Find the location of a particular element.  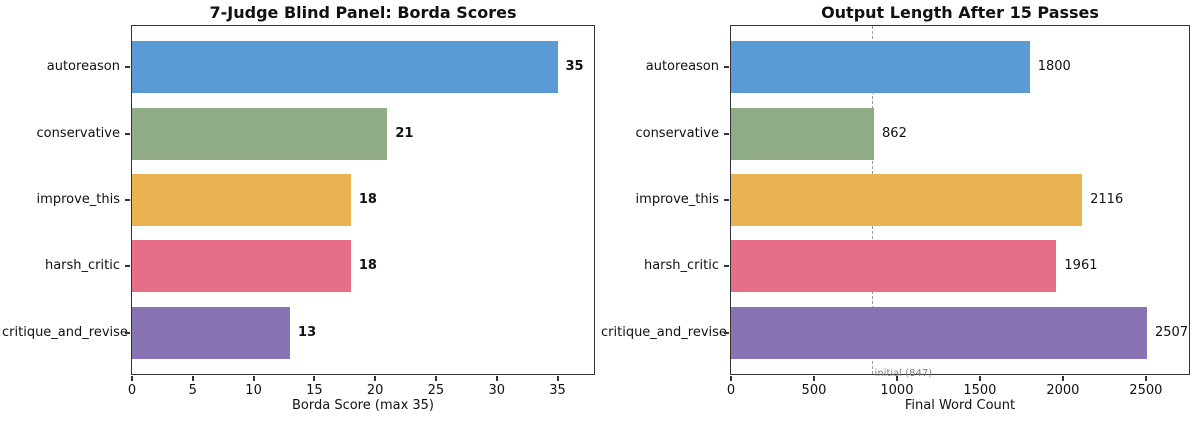

bar-value-label: 2116 is located at coordinates (1107, 199).